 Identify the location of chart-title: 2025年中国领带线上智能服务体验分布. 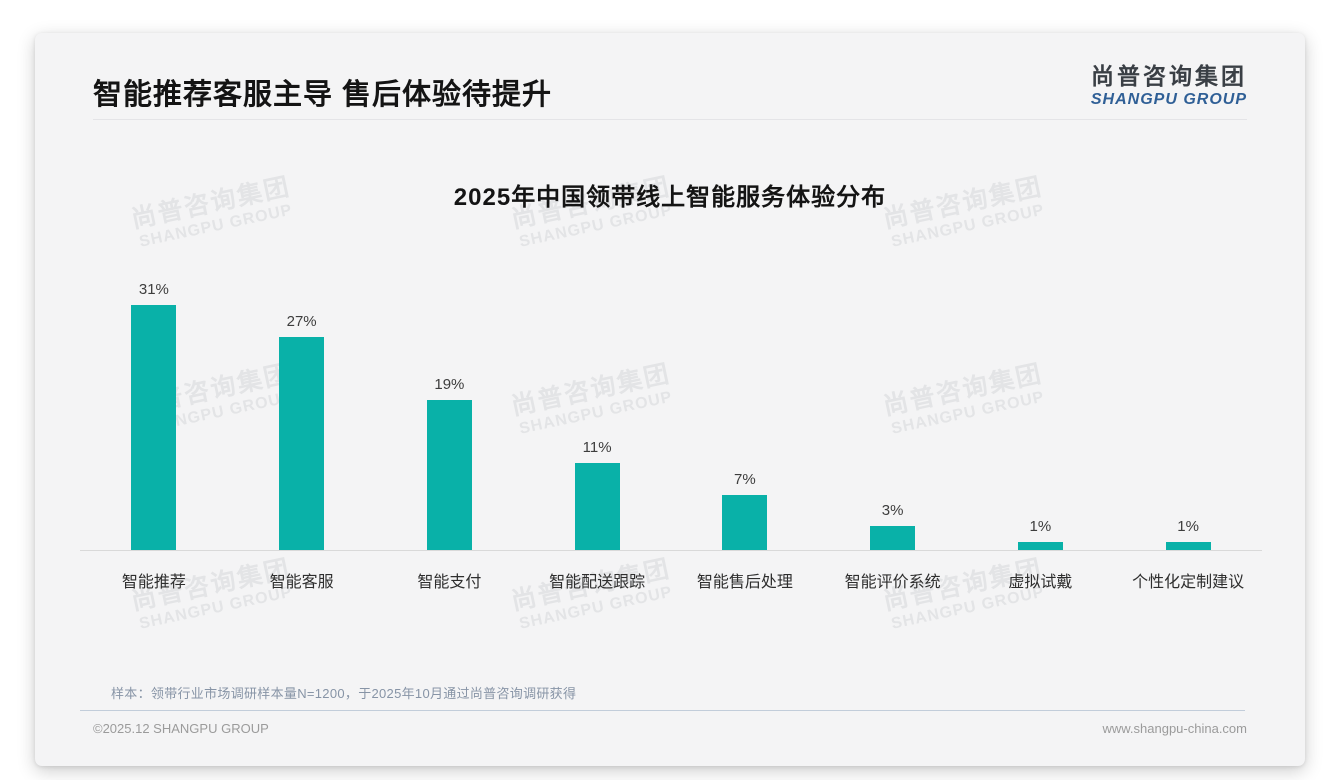
(670, 197).